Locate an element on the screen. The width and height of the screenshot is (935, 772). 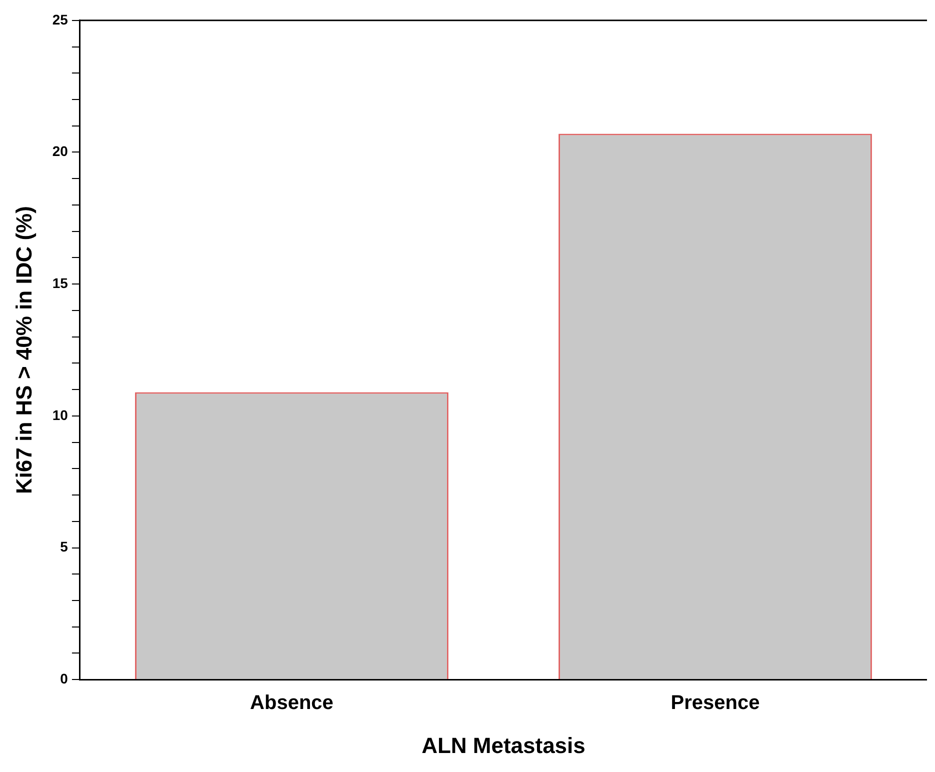
y-tick-label: 25 is located at coordinates (60, 19).